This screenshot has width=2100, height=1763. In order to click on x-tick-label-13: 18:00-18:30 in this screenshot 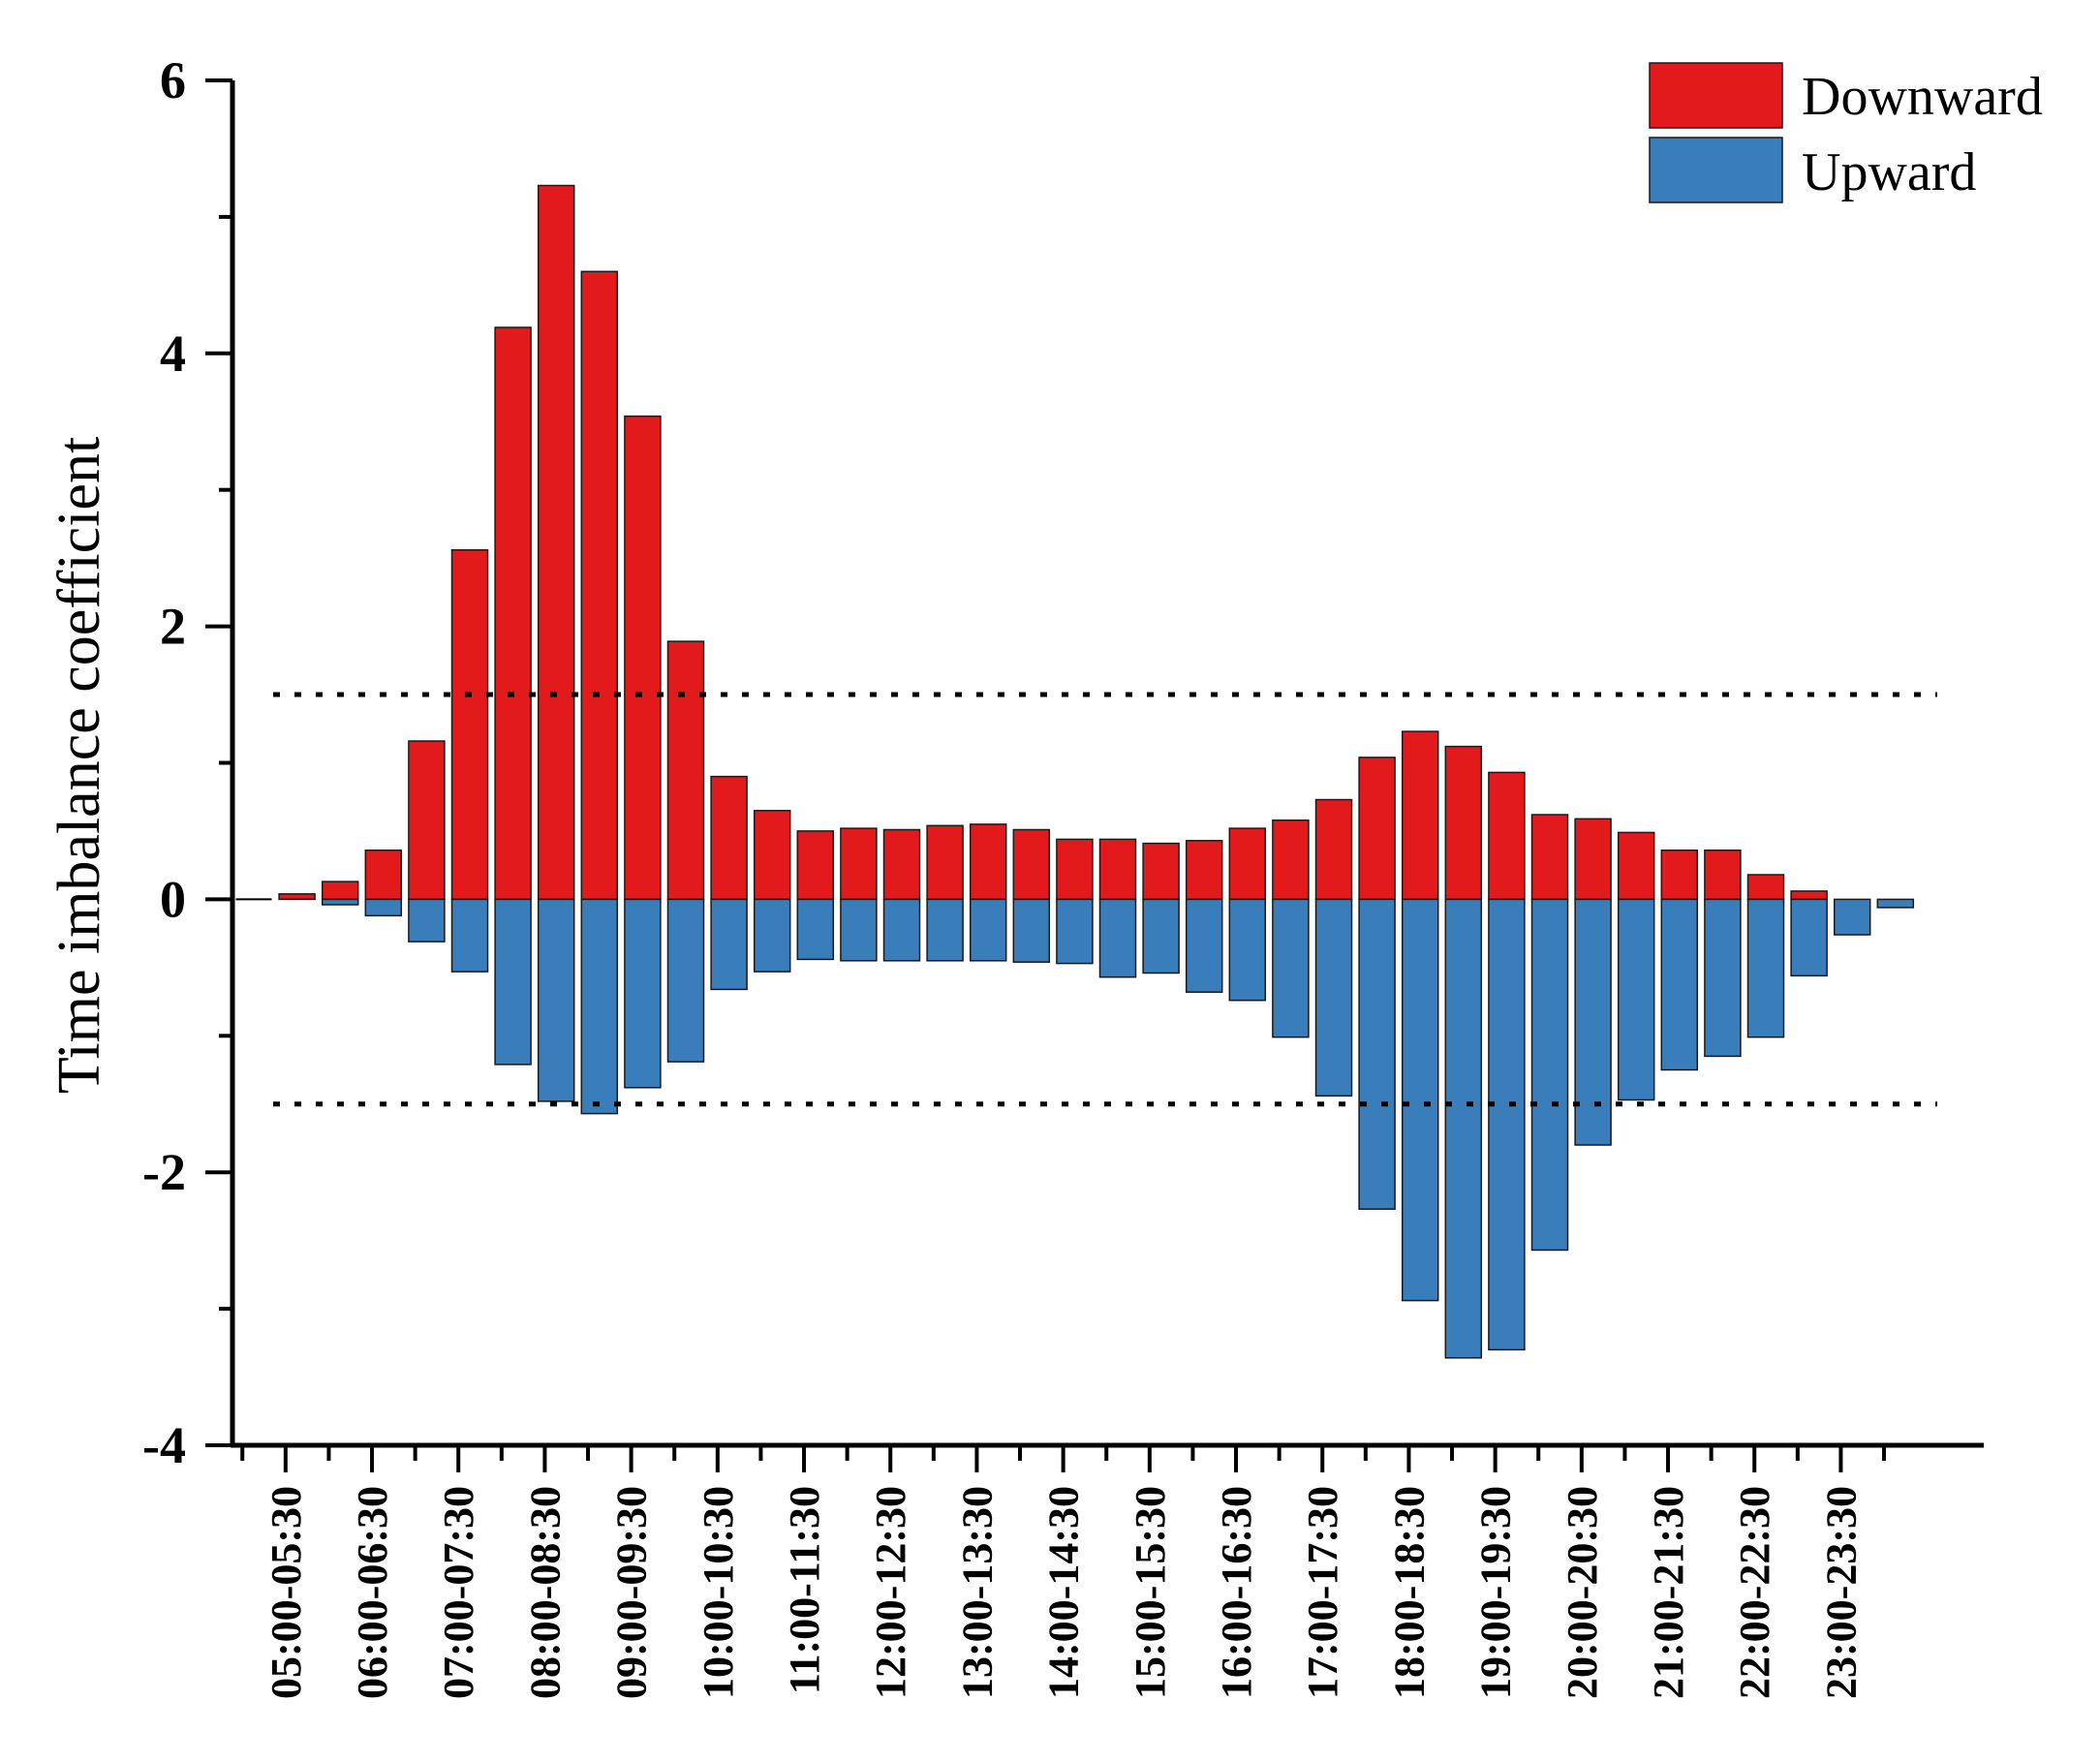, I will do `click(1409, 1593)`.